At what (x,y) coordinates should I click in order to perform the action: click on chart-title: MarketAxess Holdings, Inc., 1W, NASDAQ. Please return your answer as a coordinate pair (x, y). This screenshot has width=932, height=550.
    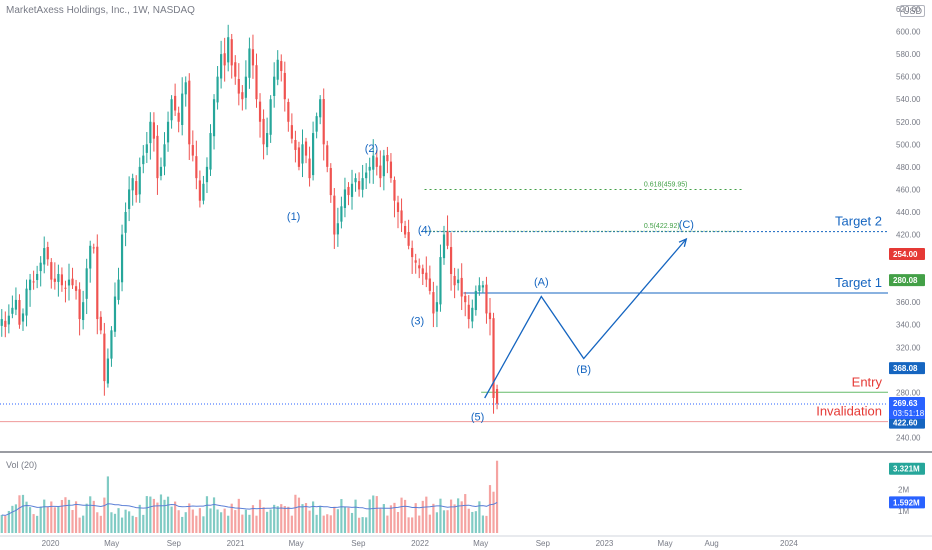
    Looking at the image, I should click on (100, 10).